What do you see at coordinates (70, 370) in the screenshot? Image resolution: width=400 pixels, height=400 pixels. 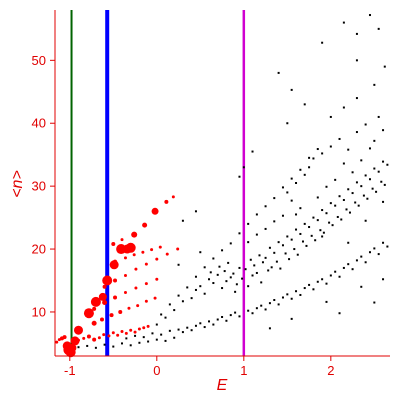 I see `x-tick-label: -1` at bounding box center [70, 370].